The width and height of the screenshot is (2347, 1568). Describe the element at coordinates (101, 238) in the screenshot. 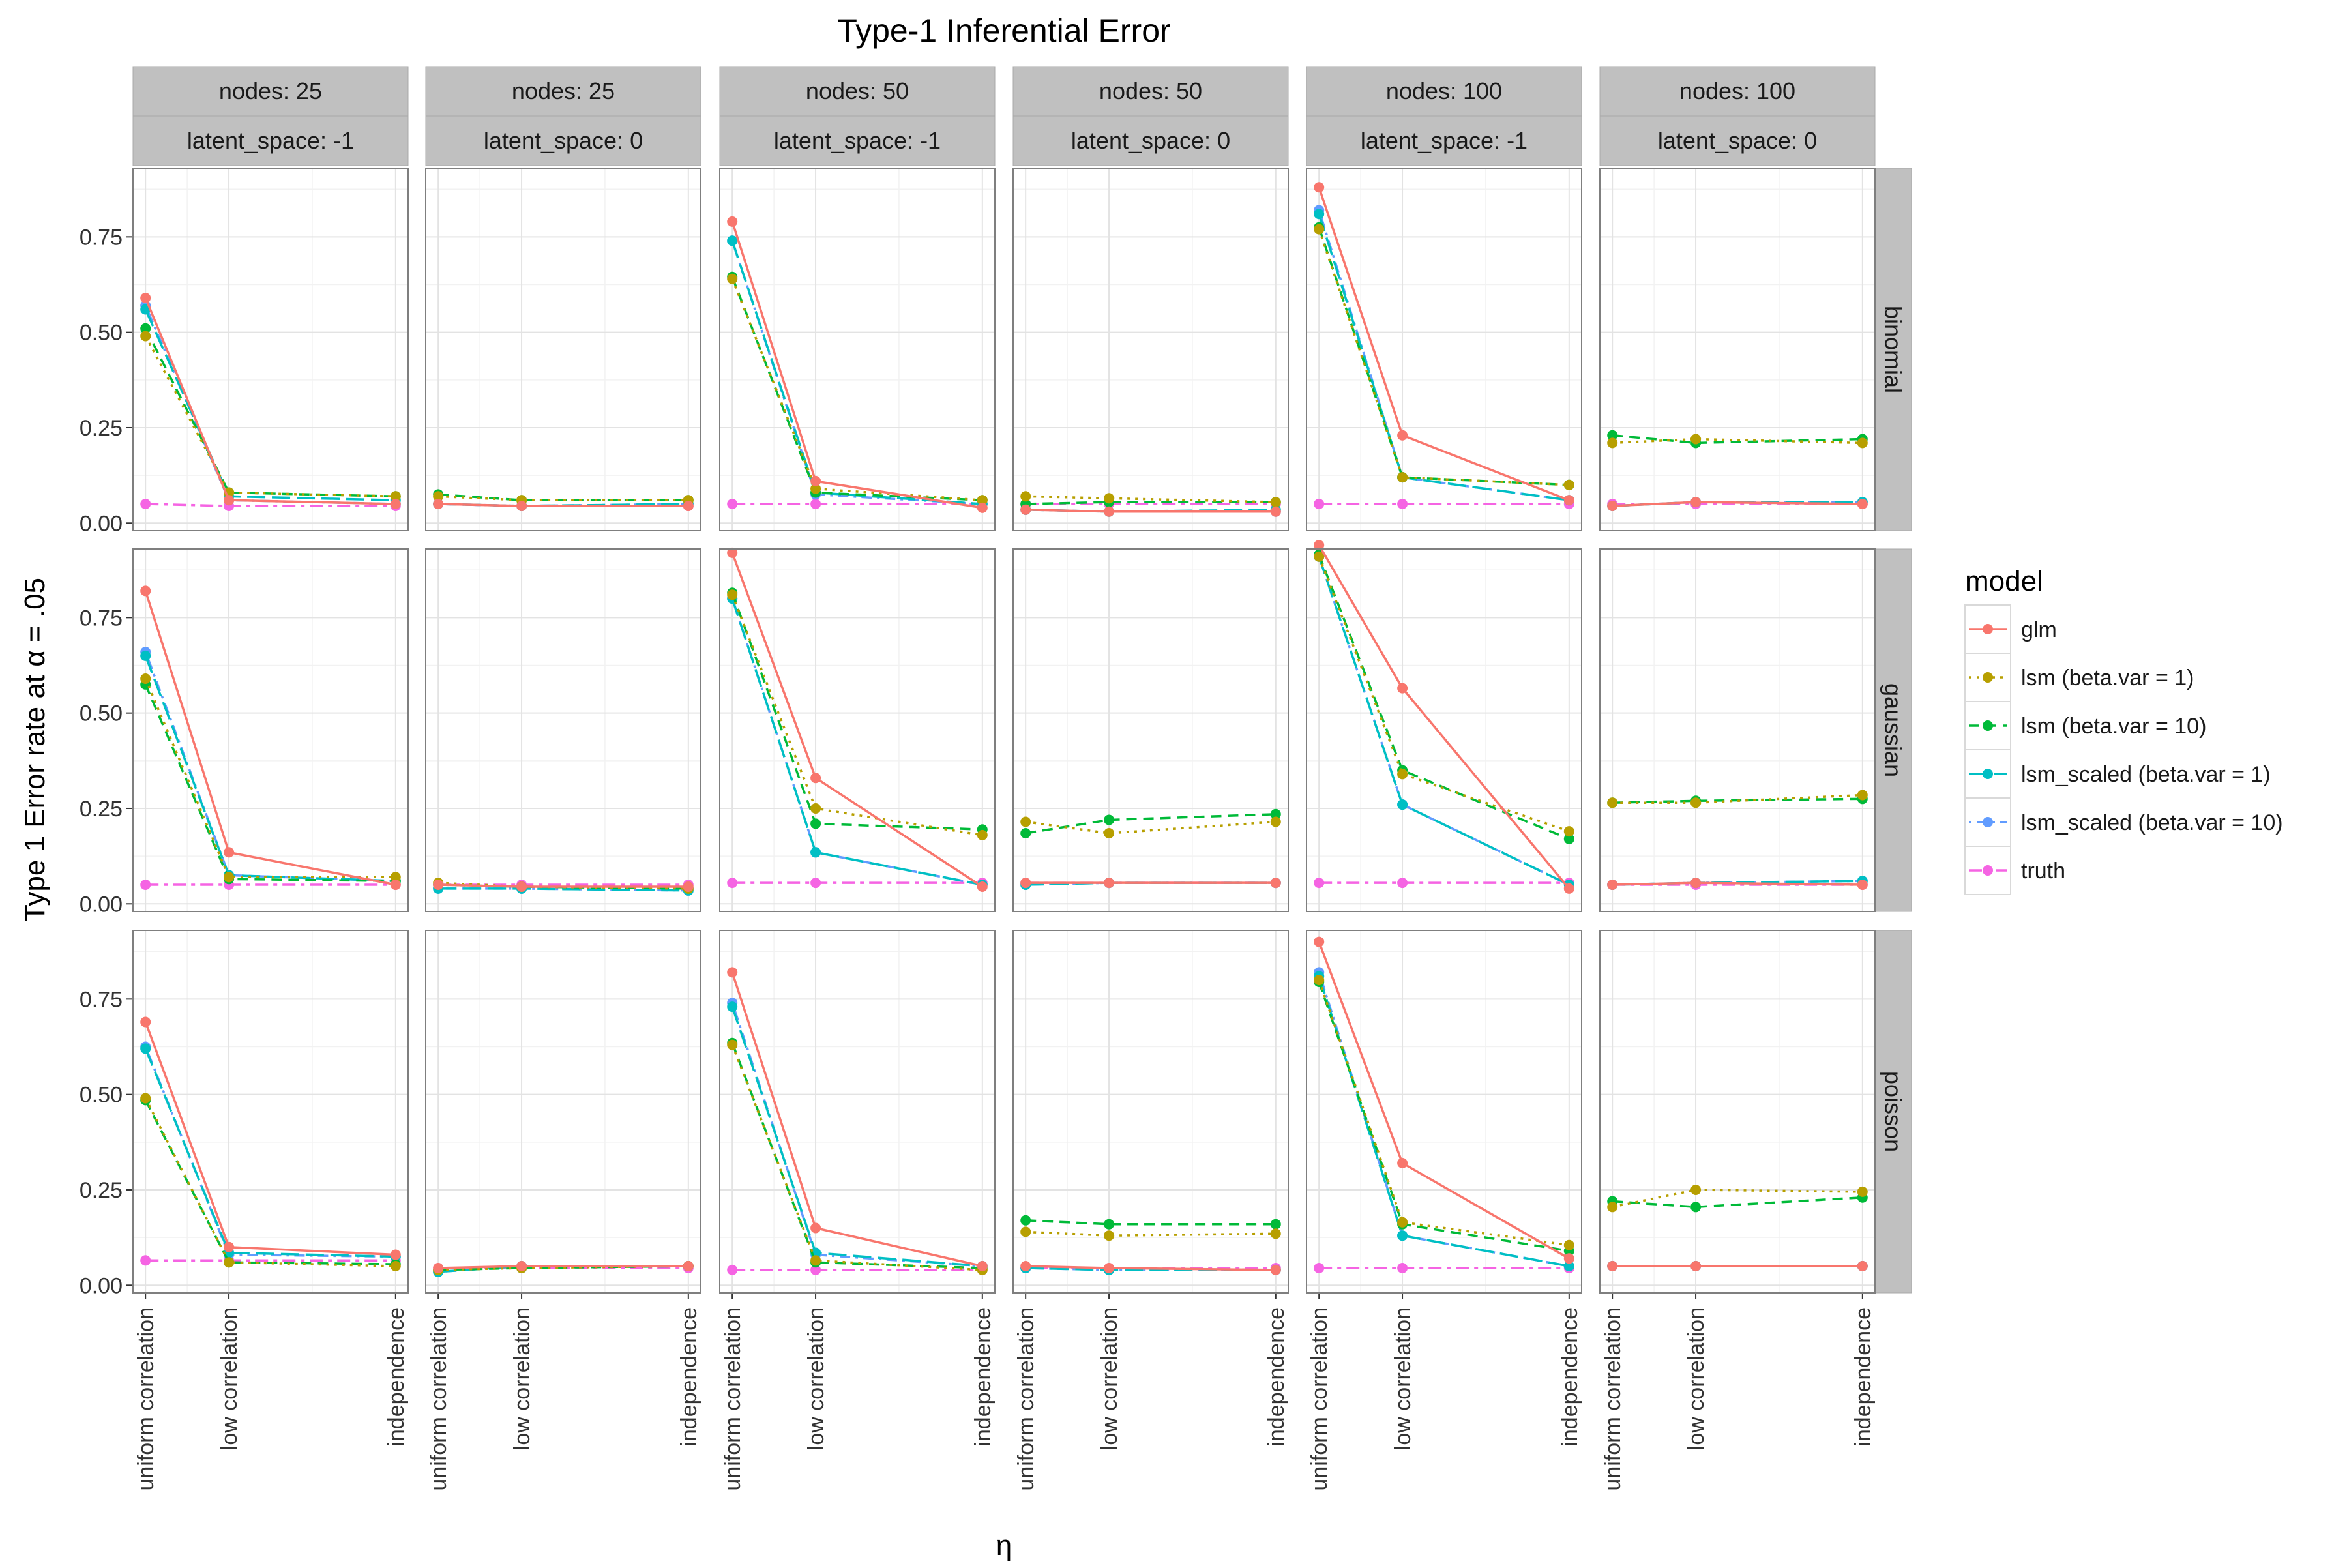

I see `y-tick-label: 0.75` at that location.